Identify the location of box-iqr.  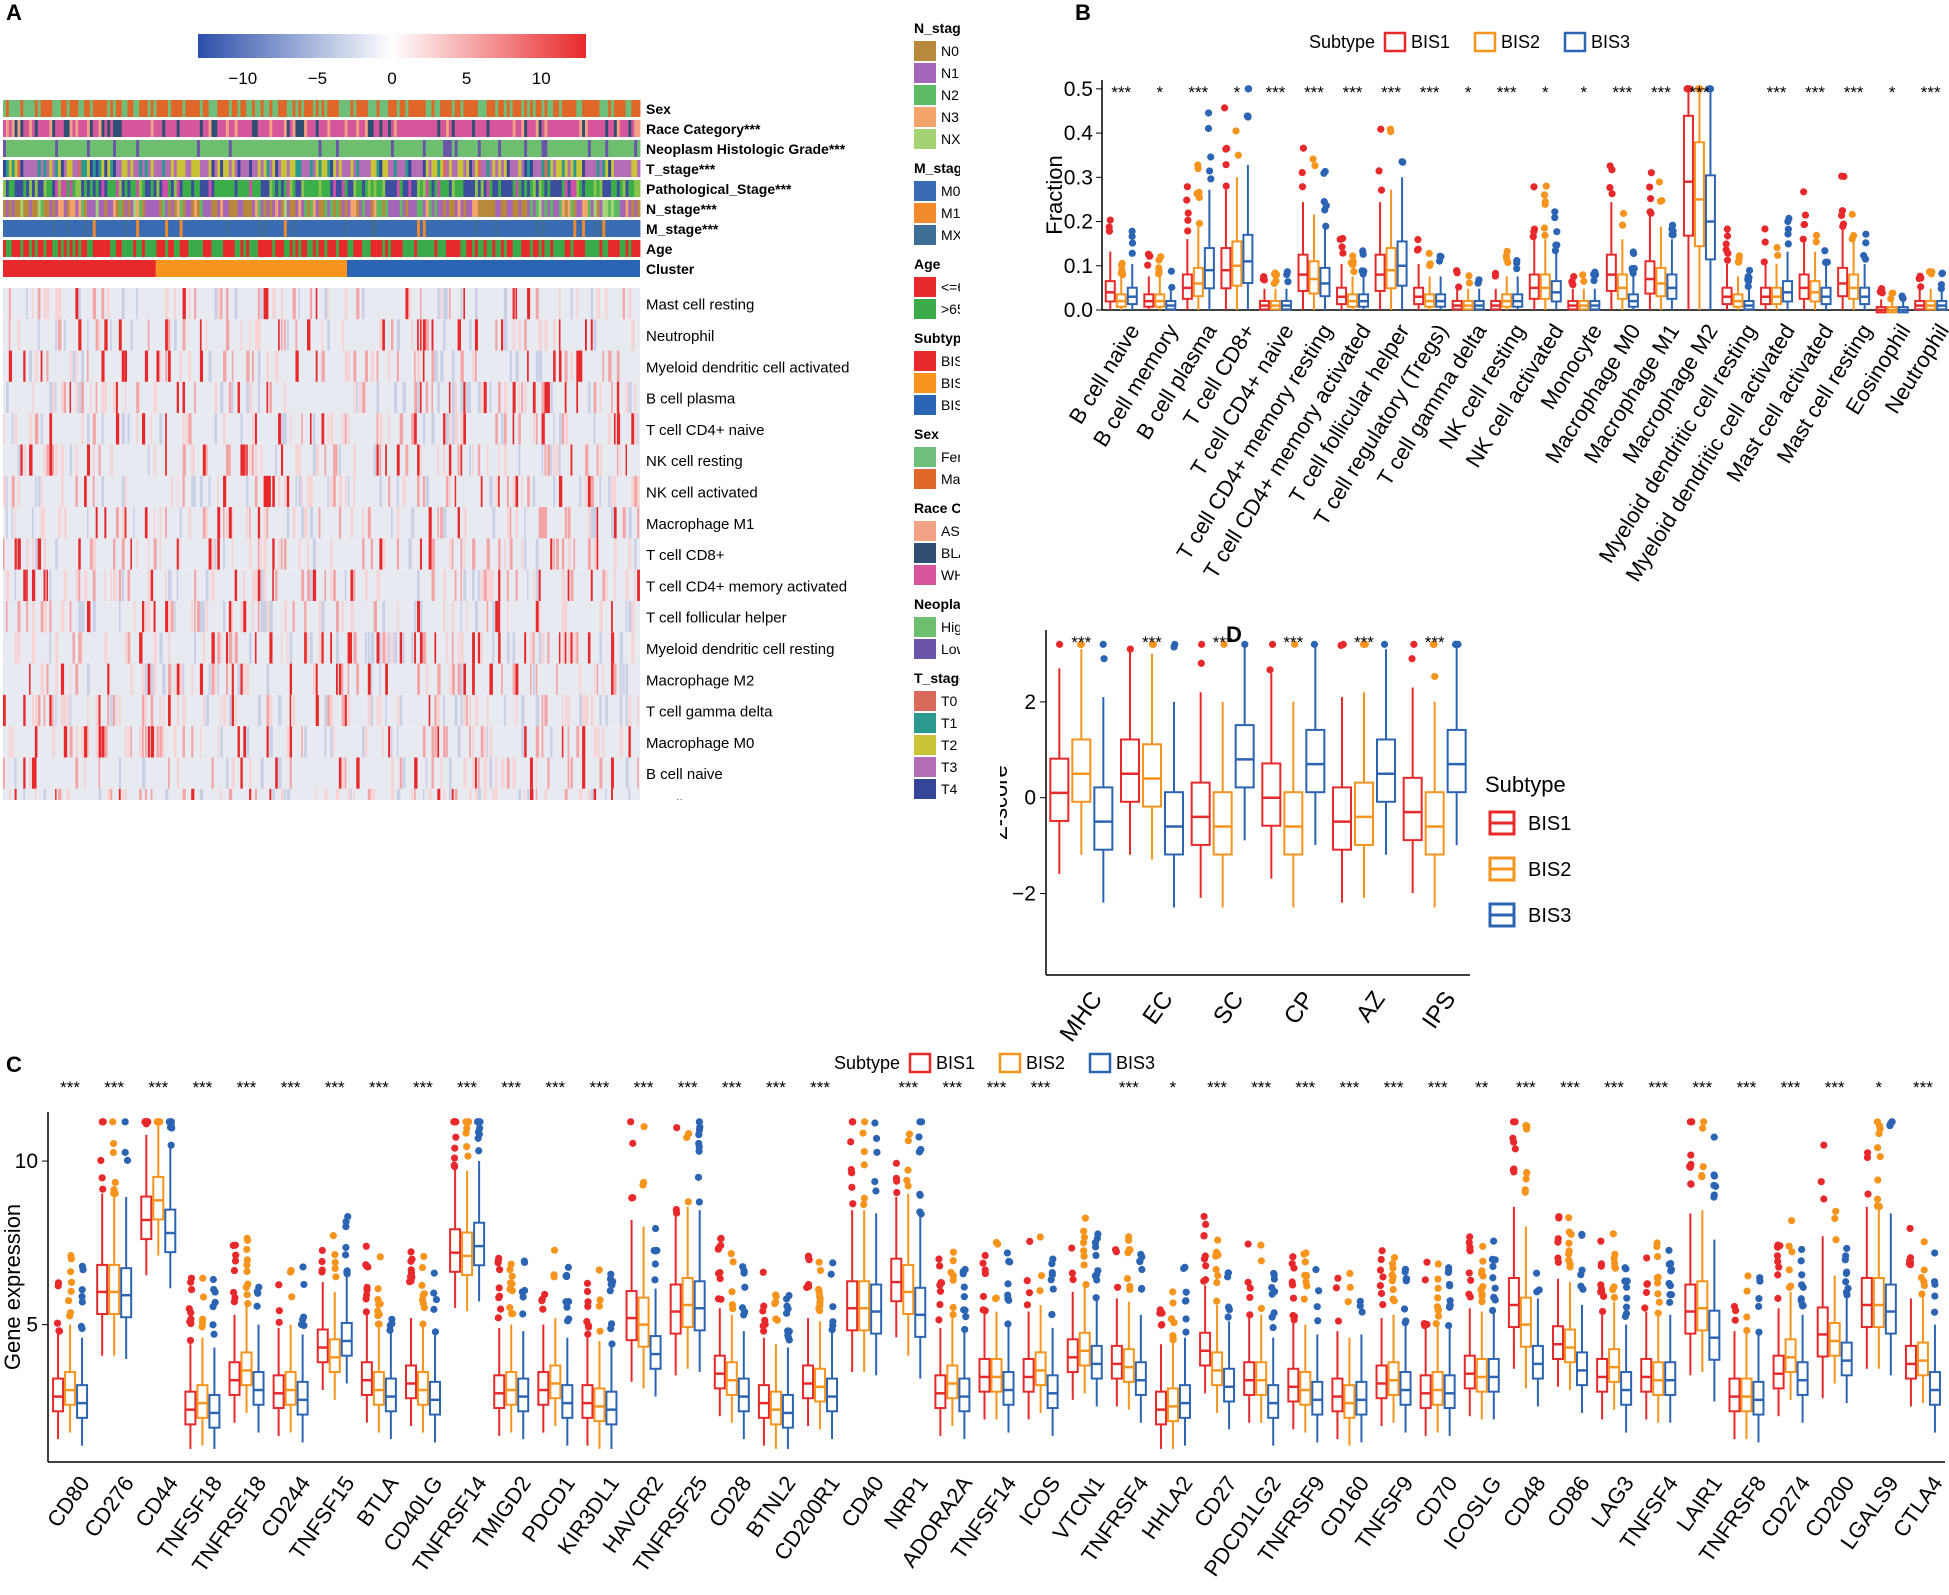
(820, 1385).